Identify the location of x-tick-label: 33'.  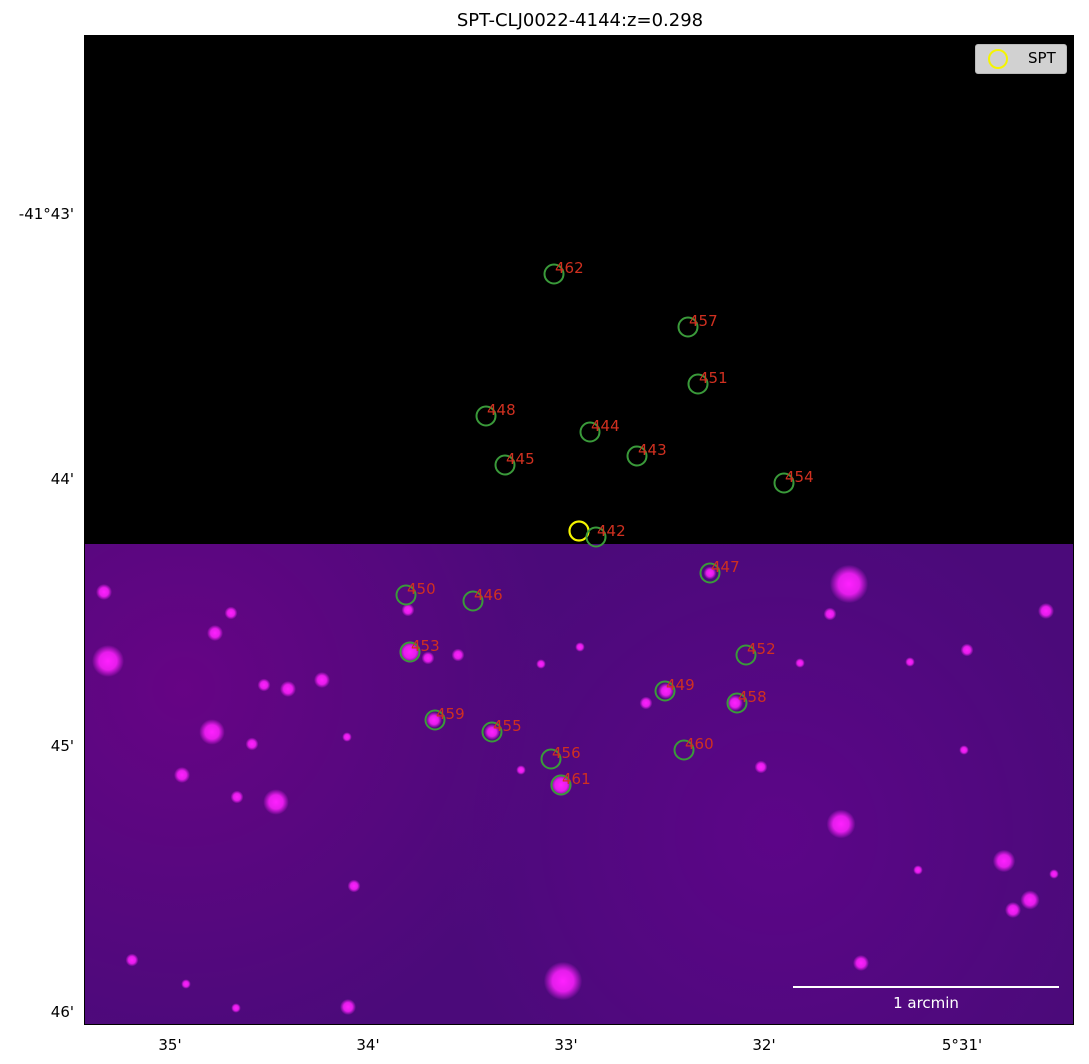
(566, 1045).